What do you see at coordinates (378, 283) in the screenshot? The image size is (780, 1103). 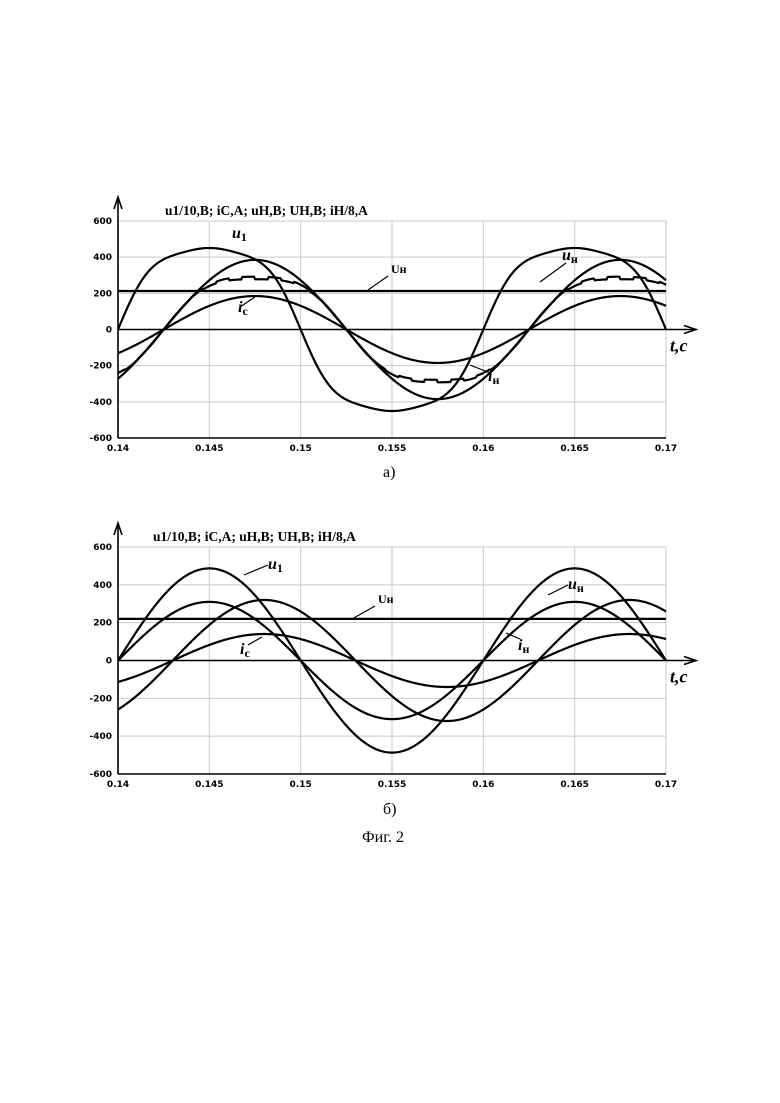 I see `chart-a-leader-UH` at bounding box center [378, 283].